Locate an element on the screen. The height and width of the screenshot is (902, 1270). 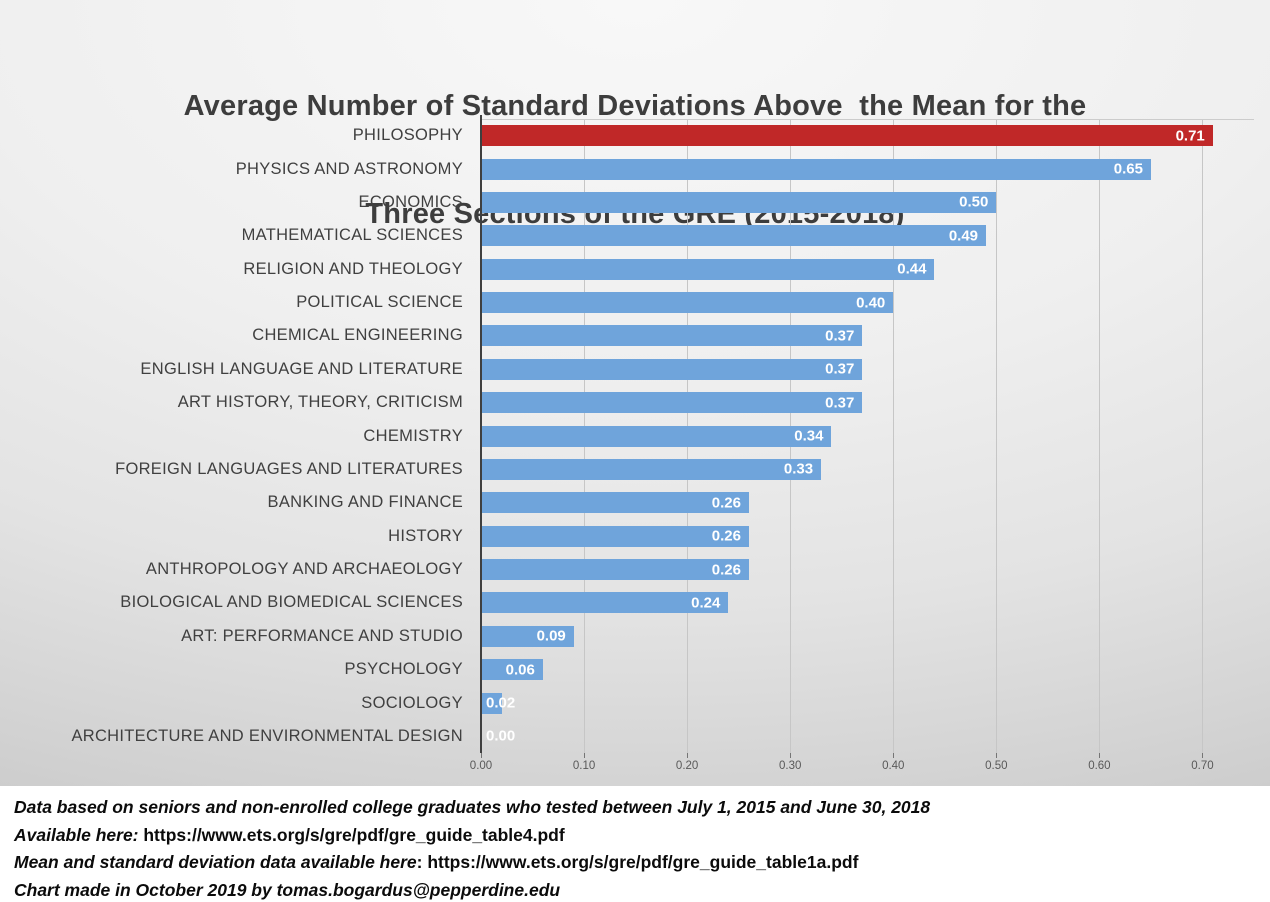
chart-row: ENGLISH LANGUAGE AND LITERATURE 0.37 is located at coordinates (627, 369).